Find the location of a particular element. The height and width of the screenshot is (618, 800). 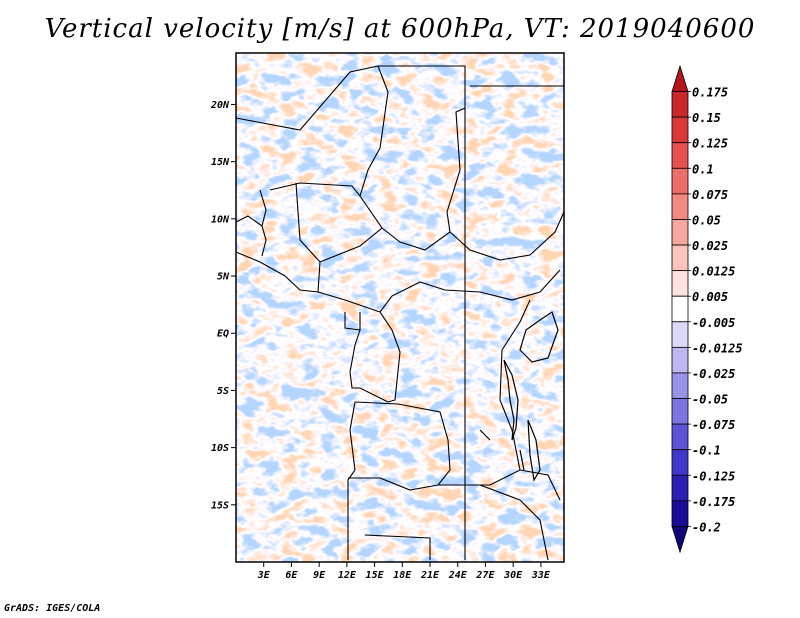

lat-tick-label: 15S is located at coordinates (220, 505).